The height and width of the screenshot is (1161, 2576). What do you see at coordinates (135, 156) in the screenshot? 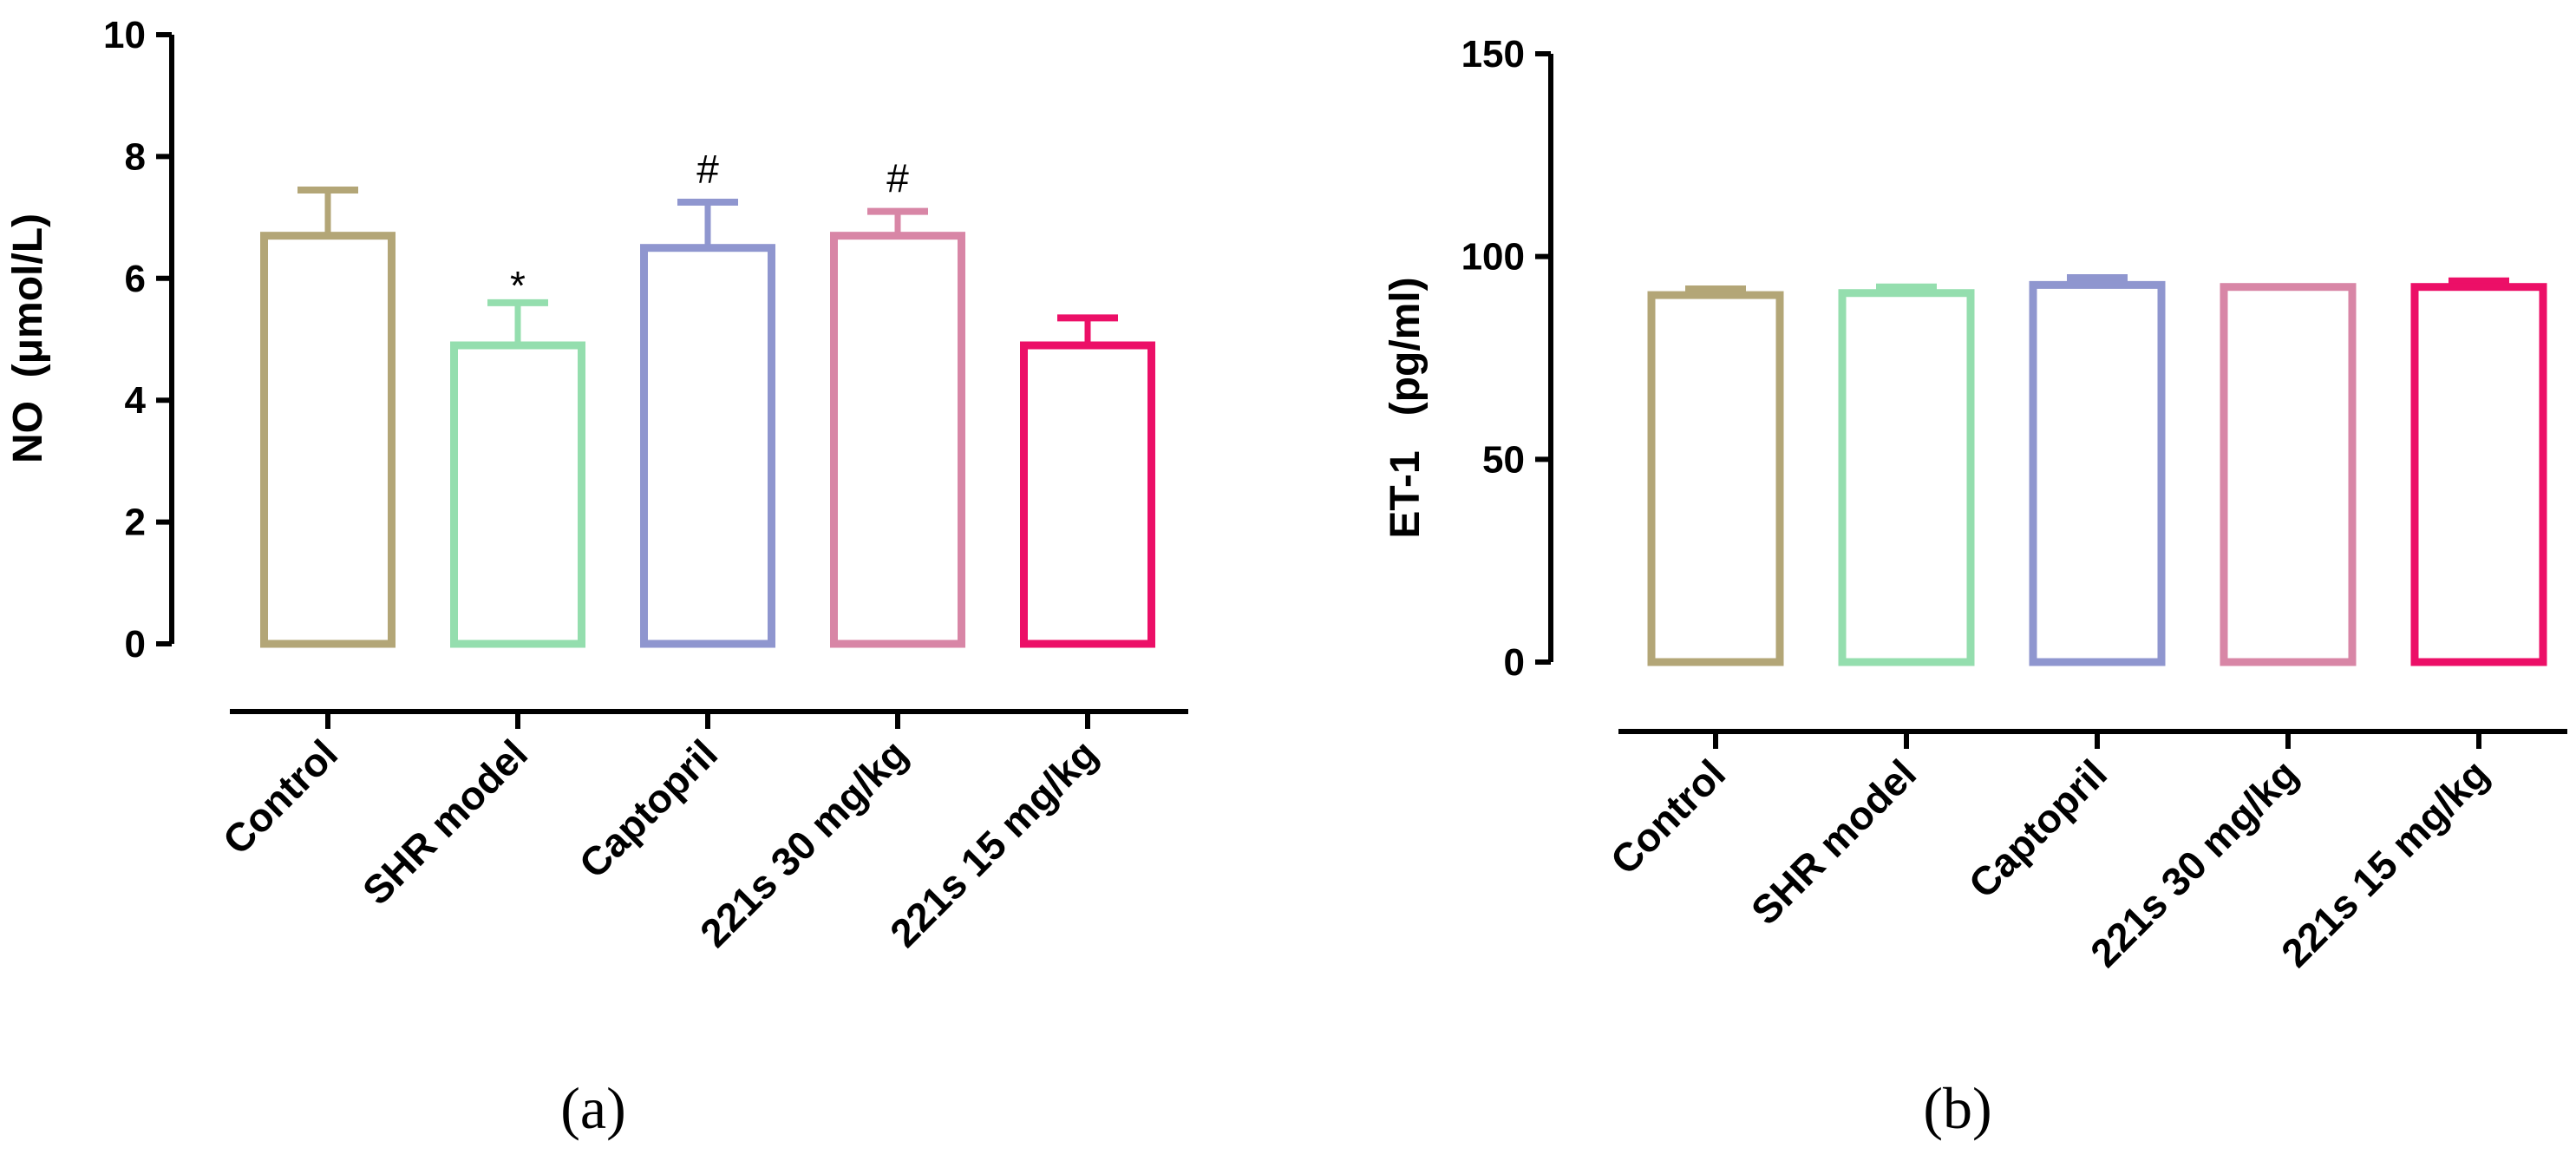
I see `y-tick-label: 8` at bounding box center [135, 156].